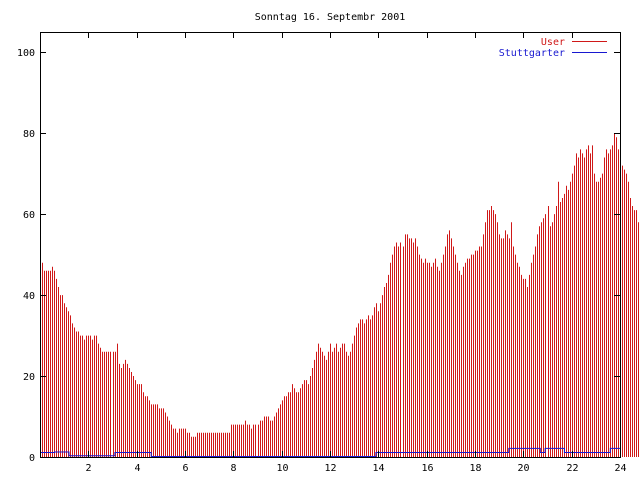 This screenshot has width=640, height=480. Describe the element at coordinates (427, 468) in the screenshot. I see `x-tick-label: 16` at that location.